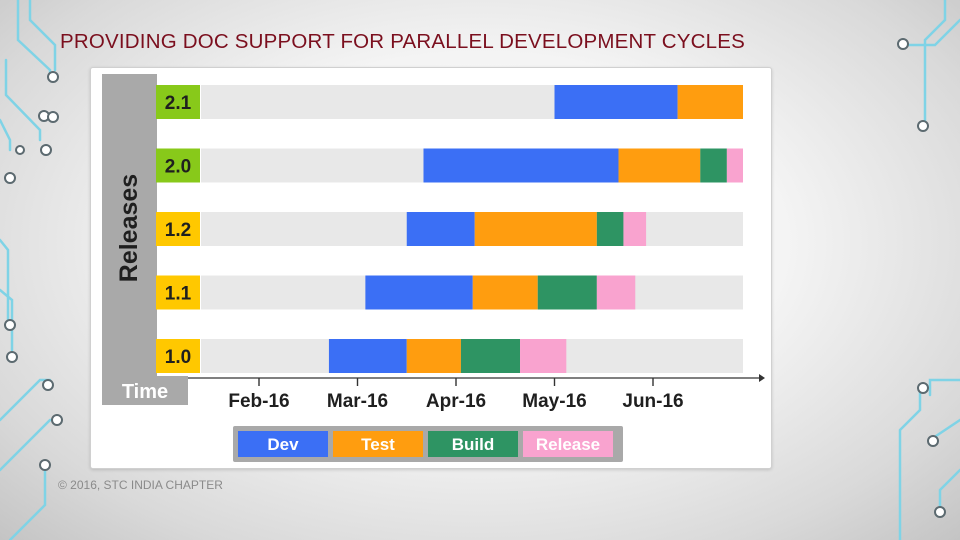 The width and height of the screenshot is (960, 540). I want to click on x-tick-label-May-16: May-16, so click(554, 401).